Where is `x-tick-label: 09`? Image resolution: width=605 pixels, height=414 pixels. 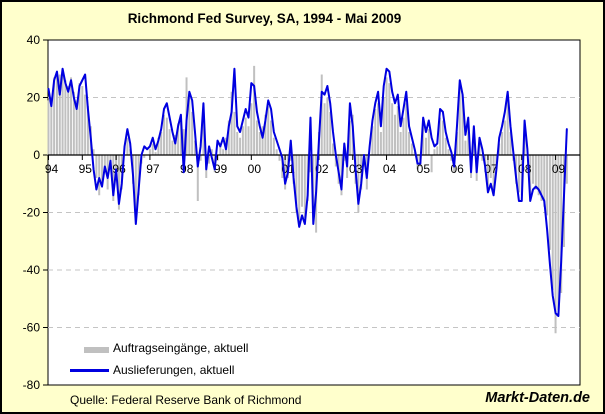 x-tick-label: 09 is located at coordinates (559, 169).